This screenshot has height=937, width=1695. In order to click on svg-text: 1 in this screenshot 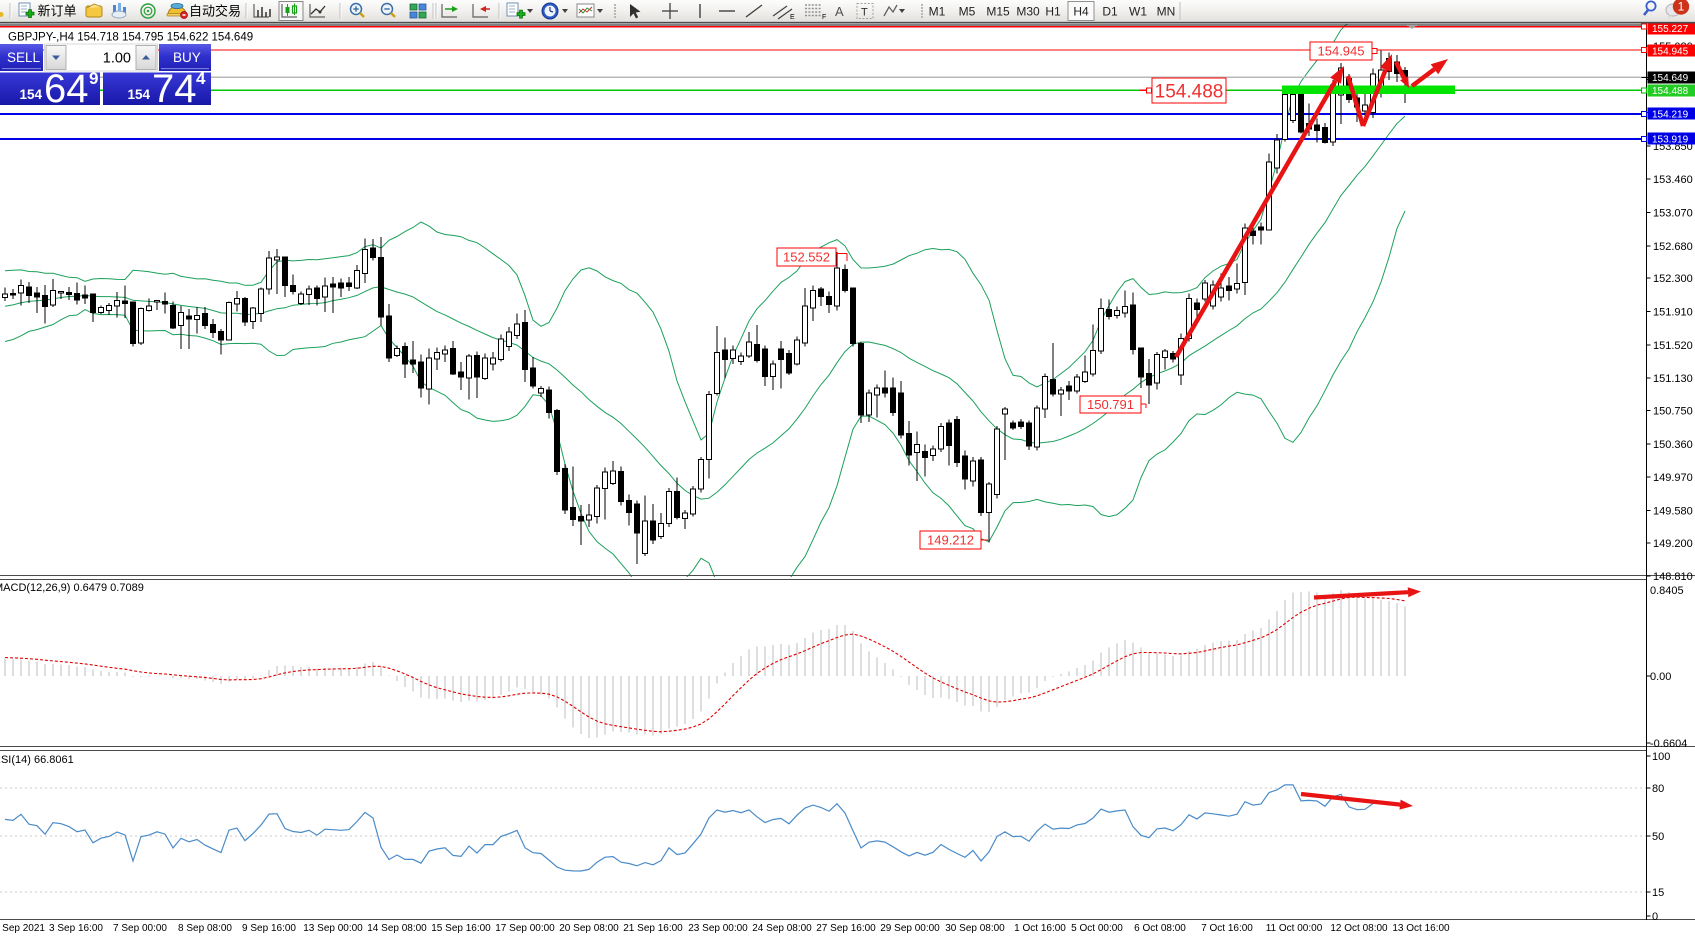, I will do `click(1681, 7)`.